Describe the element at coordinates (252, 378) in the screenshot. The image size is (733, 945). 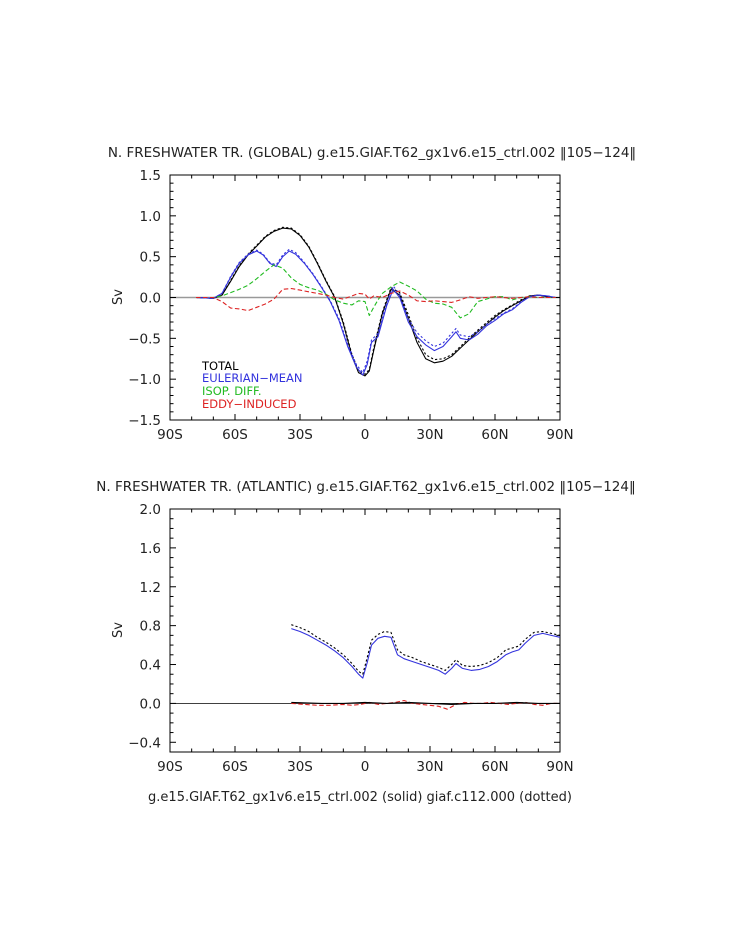
I see `legend-entry-eulerian-mean: EULERIAN−MEAN` at that location.